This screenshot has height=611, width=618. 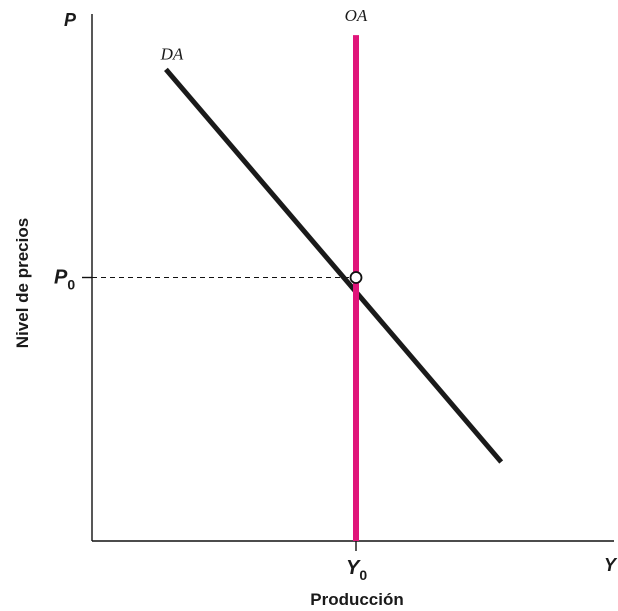 What do you see at coordinates (64, 280) in the screenshot?
I see `y-tick-label-0: P0` at bounding box center [64, 280].